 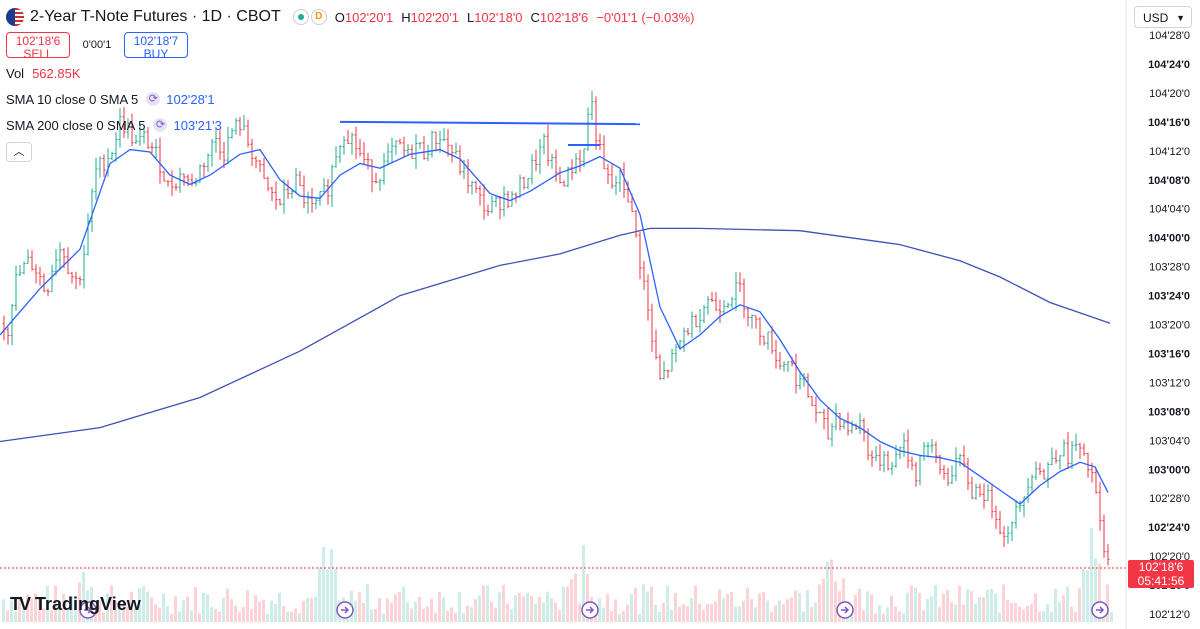 I want to click on ohlc-close: C102'18'6, so click(x=559, y=17).